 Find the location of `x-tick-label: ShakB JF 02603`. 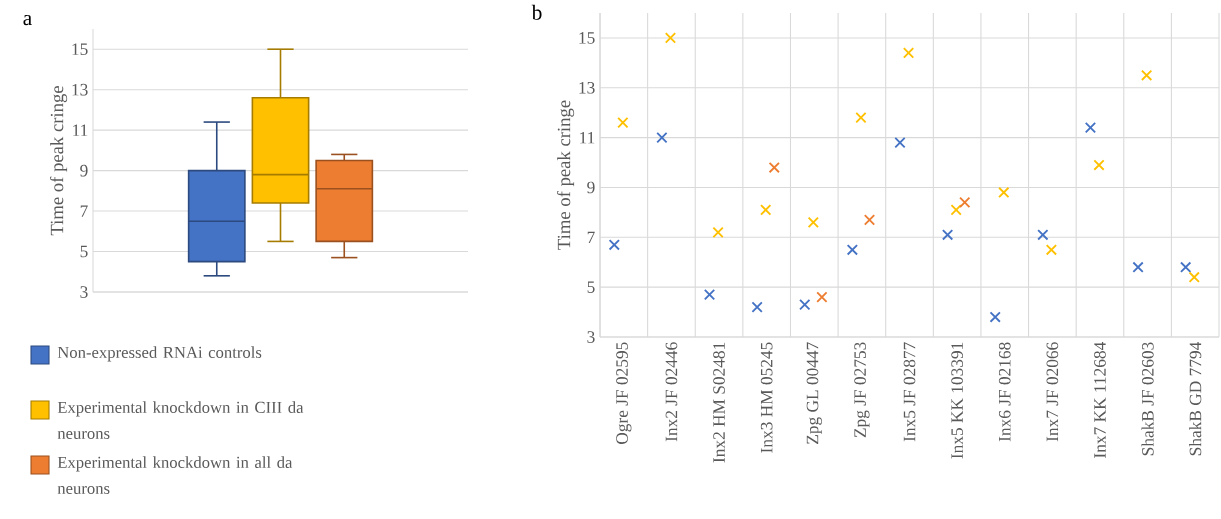

x-tick-label: ShakB JF 02603 is located at coordinates (1147, 399).